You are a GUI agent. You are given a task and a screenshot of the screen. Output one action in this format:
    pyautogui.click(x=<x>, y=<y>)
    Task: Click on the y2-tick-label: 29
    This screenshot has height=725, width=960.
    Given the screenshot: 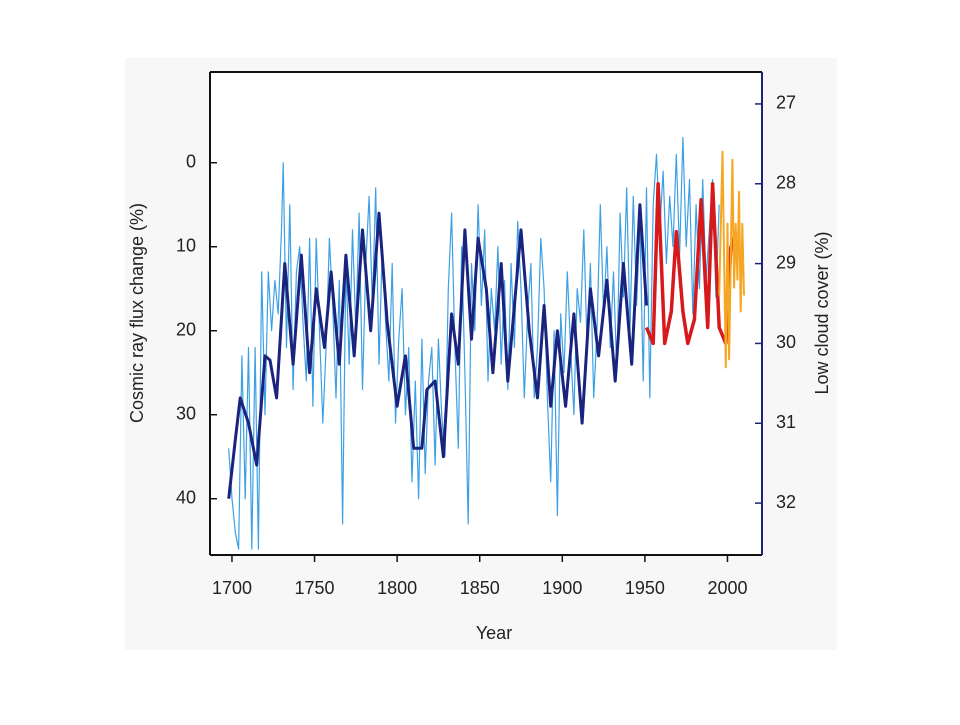 What is the action you would take?
    pyautogui.click(x=786, y=262)
    